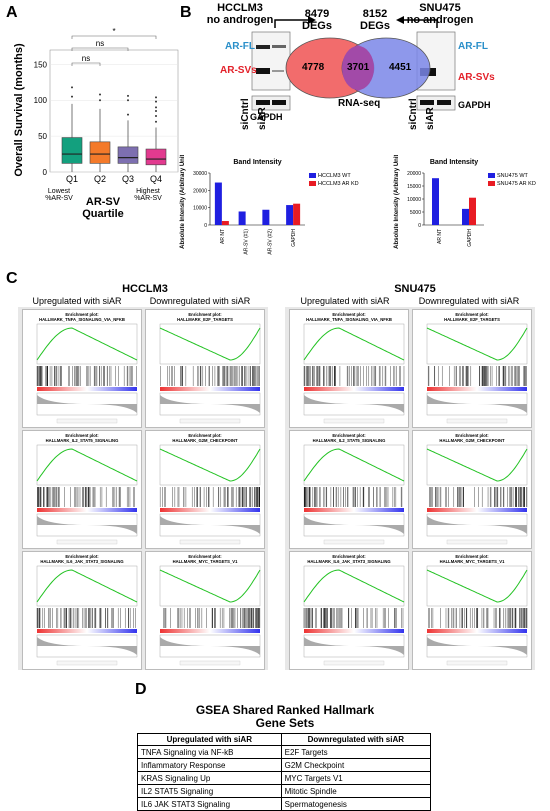 The height and width of the screenshot is (811, 550). I want to click on ar-fl-label-left: AR-FL, so click(240, 46).